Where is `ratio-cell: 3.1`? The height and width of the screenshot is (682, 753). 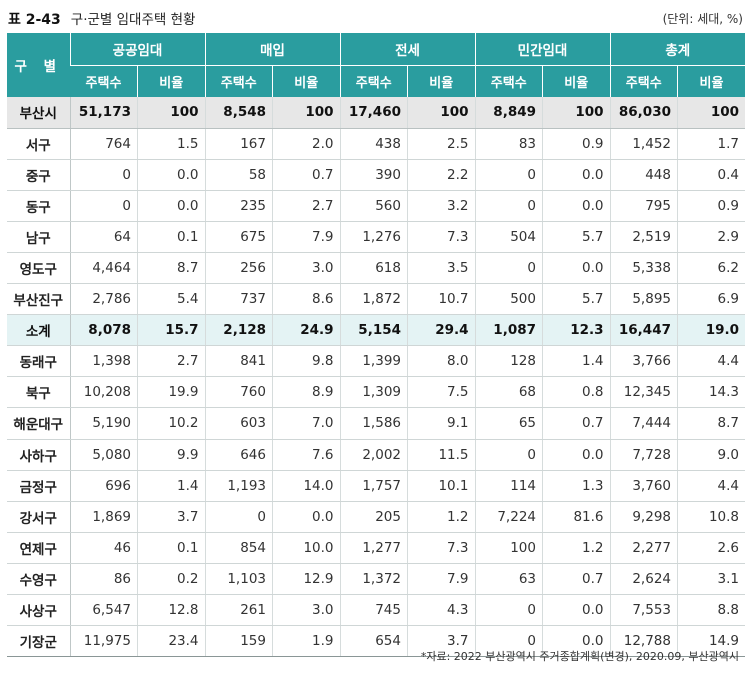 ratio-cell: 3.1 is located at coordinates (711, 579).